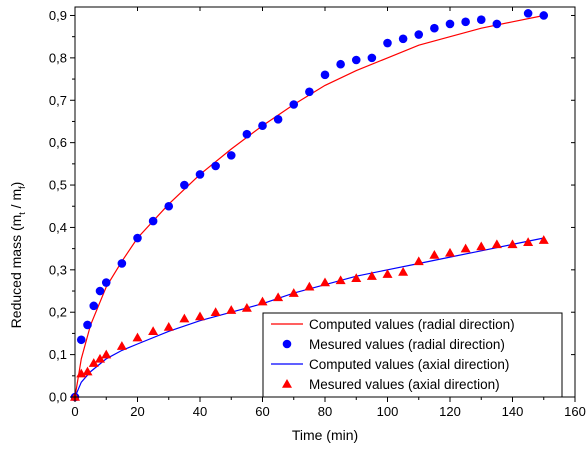 This screenshot has height=450, width=587. Describe the element at coordinates (409, 364) in the screenshot. I see `legend-label: Computed values (axial direction)` at that location.